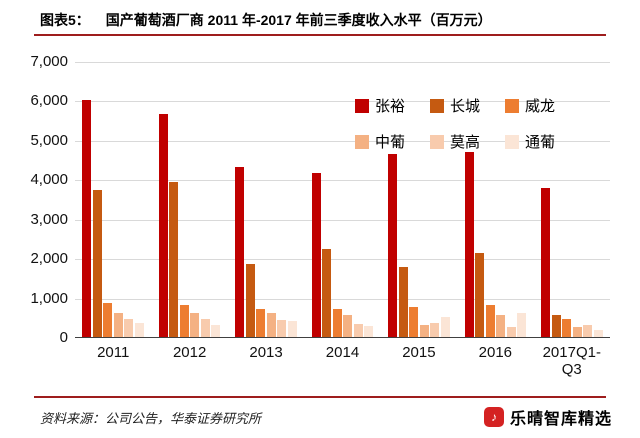  I want to click on legend-label: 莫高, so click(465, 142).